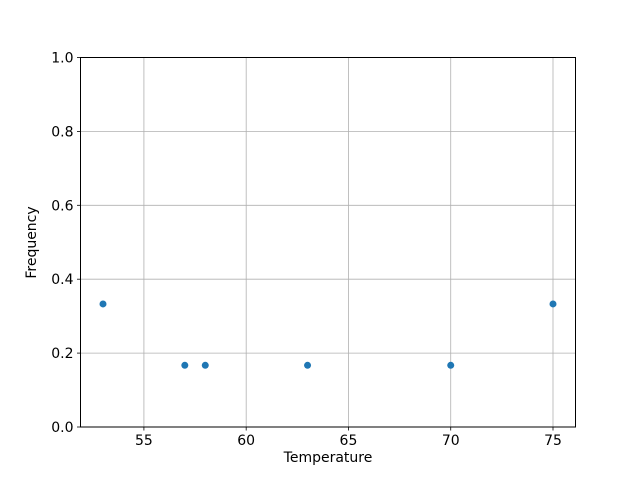 The width and height of the screenshot is (640, 480). What do you see at coordinates (62, 132) in the screenshot?
I see `y-tick-label: 0.8` at bounding box center [62, 132].